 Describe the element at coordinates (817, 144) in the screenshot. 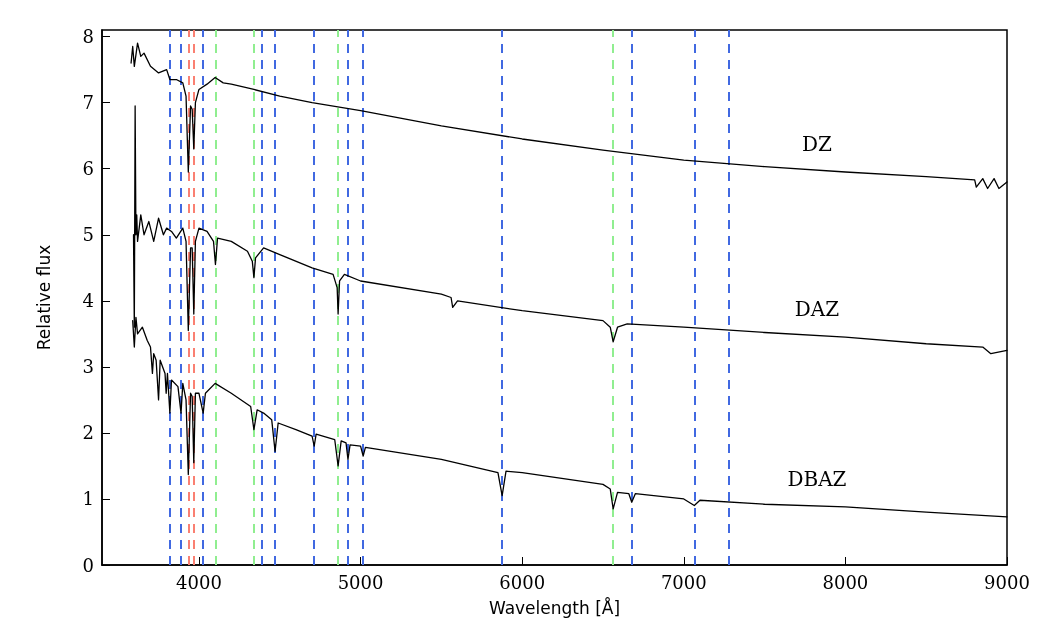

I see `annotation: DZ` at that location.